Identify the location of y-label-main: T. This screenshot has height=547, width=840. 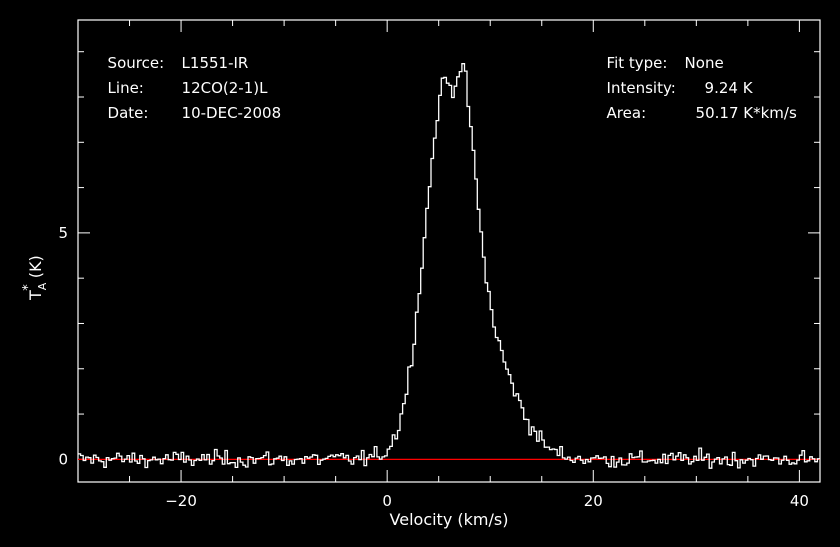
(35, 295).